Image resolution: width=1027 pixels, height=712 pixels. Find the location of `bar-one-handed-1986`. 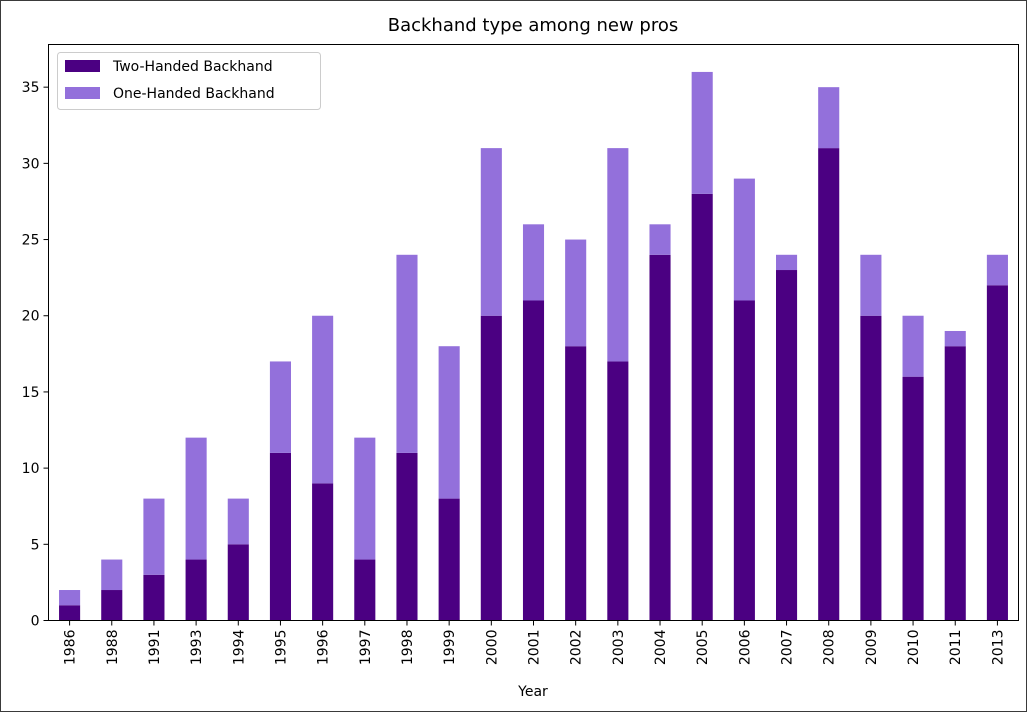

bar-one-handed-1986 is located at coordinates (70, 598).